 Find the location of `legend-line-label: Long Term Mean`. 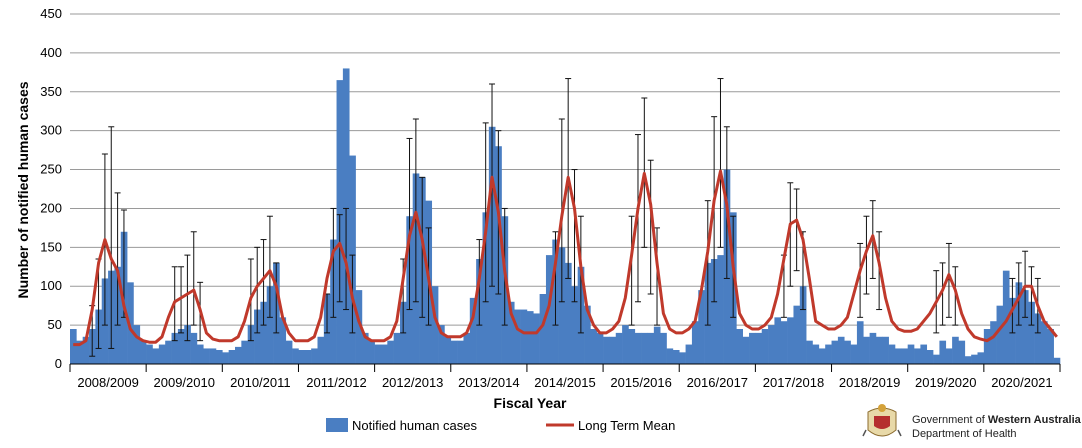

legend-line-label: Long Term Mean is located at coordinates (626, 425).